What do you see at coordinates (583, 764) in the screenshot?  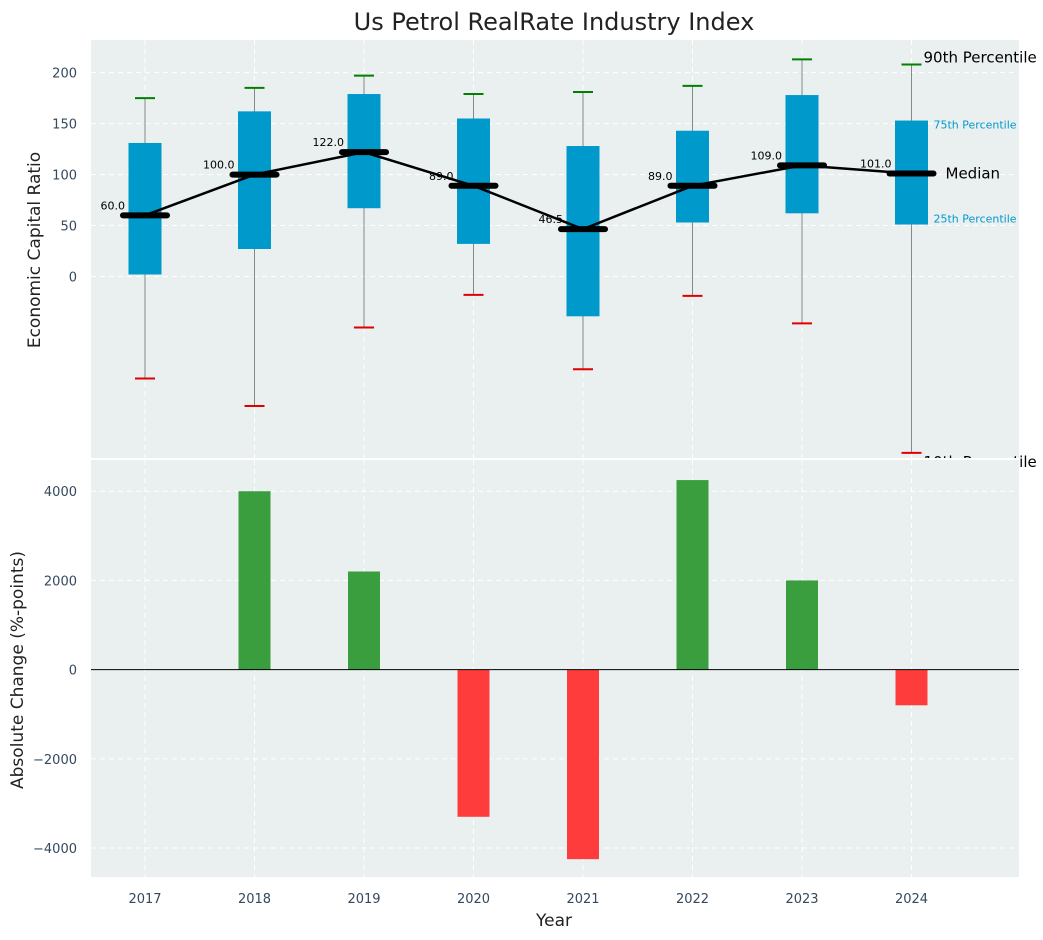 I see `bar-2021` at bounding box center [583, 764].